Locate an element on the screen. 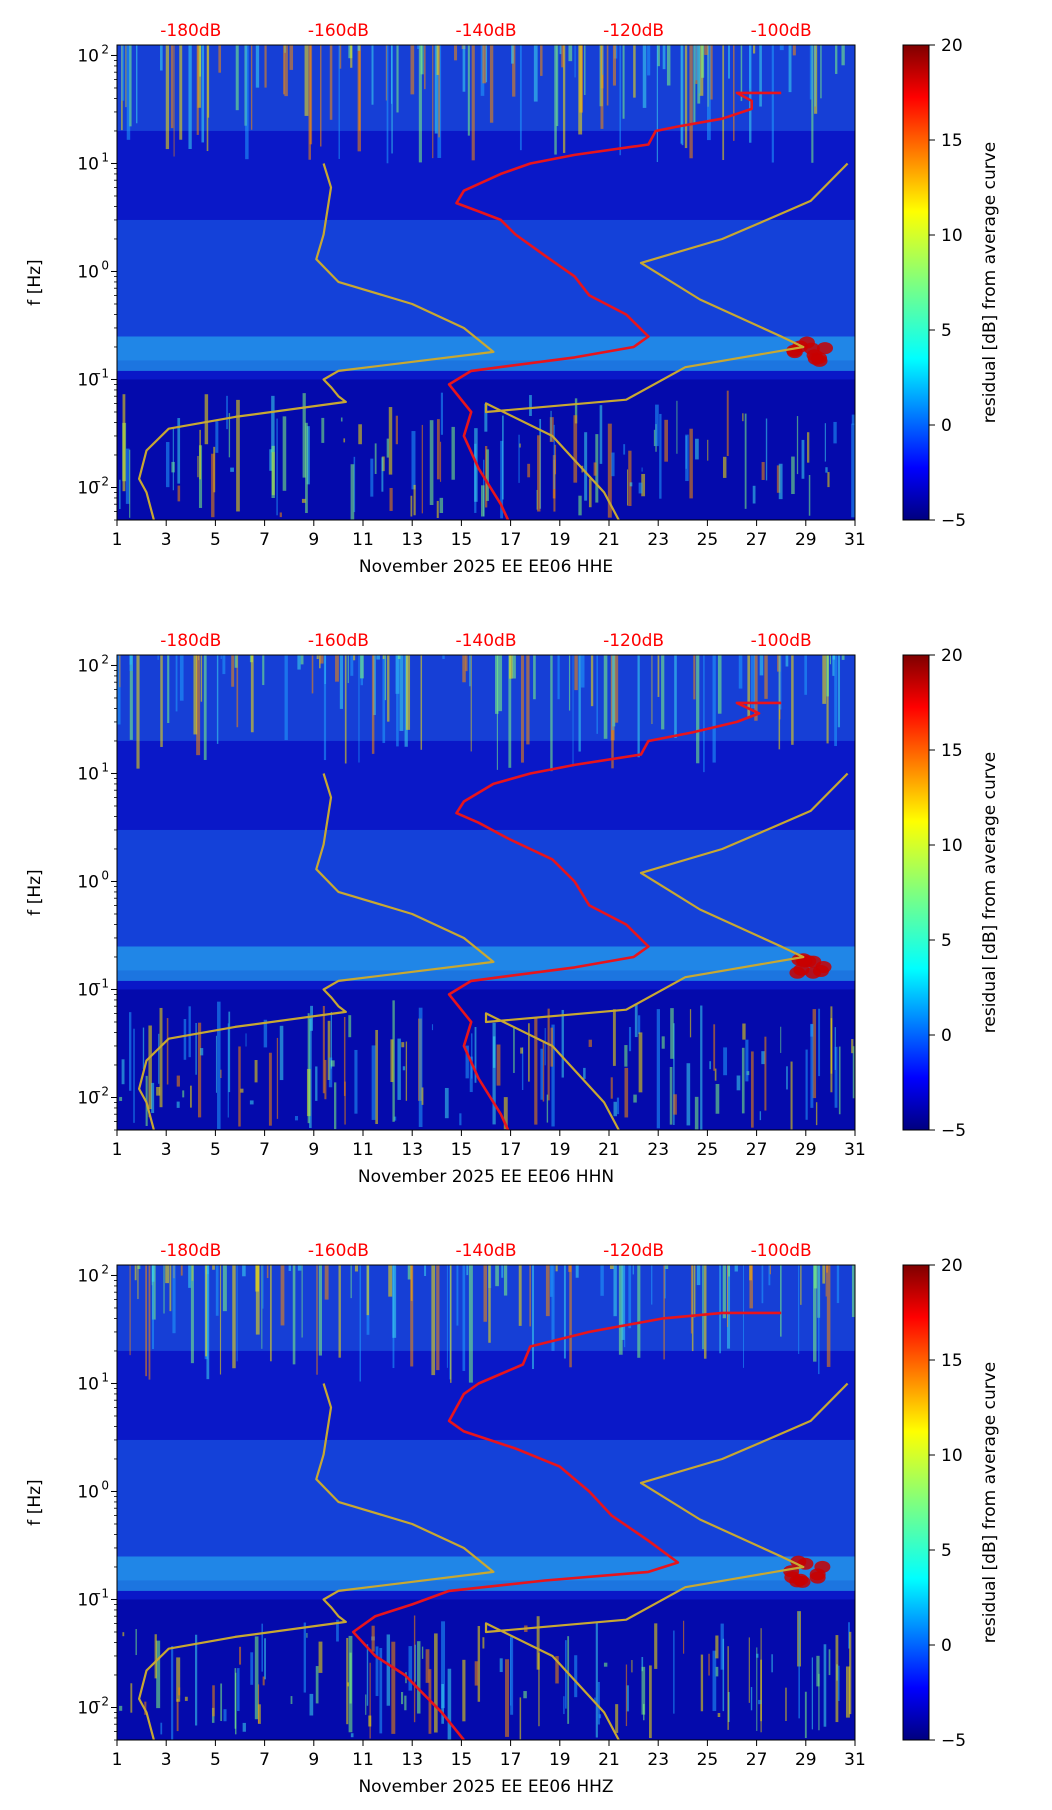  colorbar-tick-label: 0 is located at coordinates (946, 1036).